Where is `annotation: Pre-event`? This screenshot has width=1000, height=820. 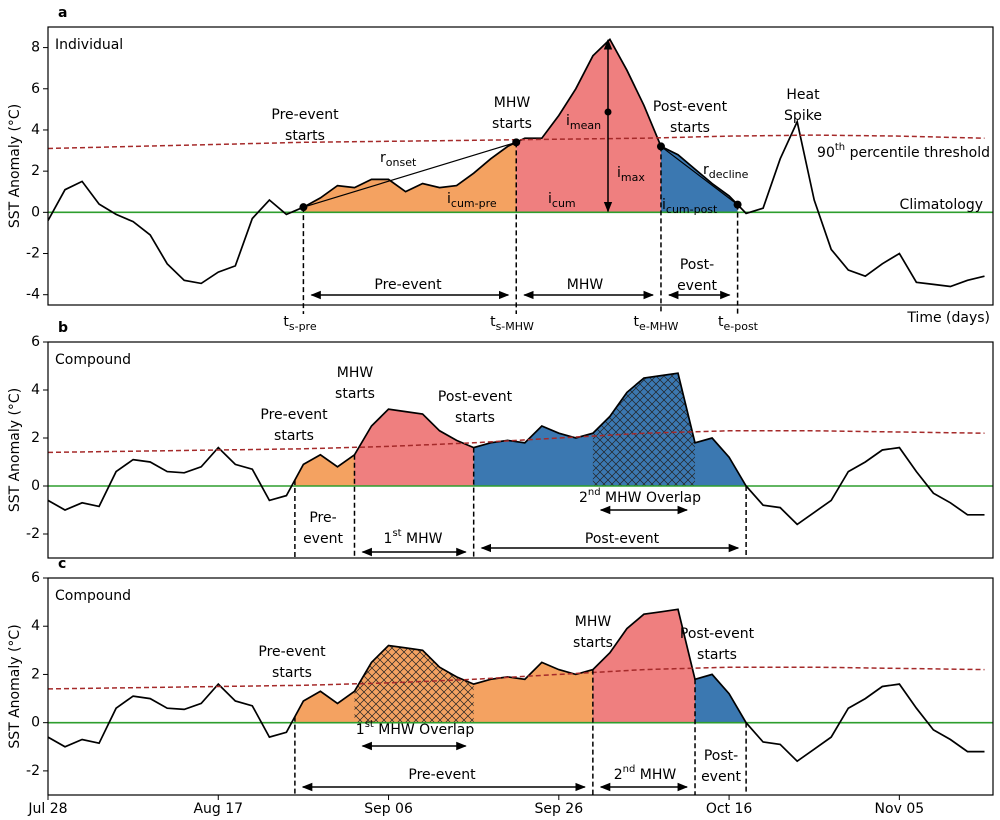 annotation: Pre-event is located at coordinates (323, 528).